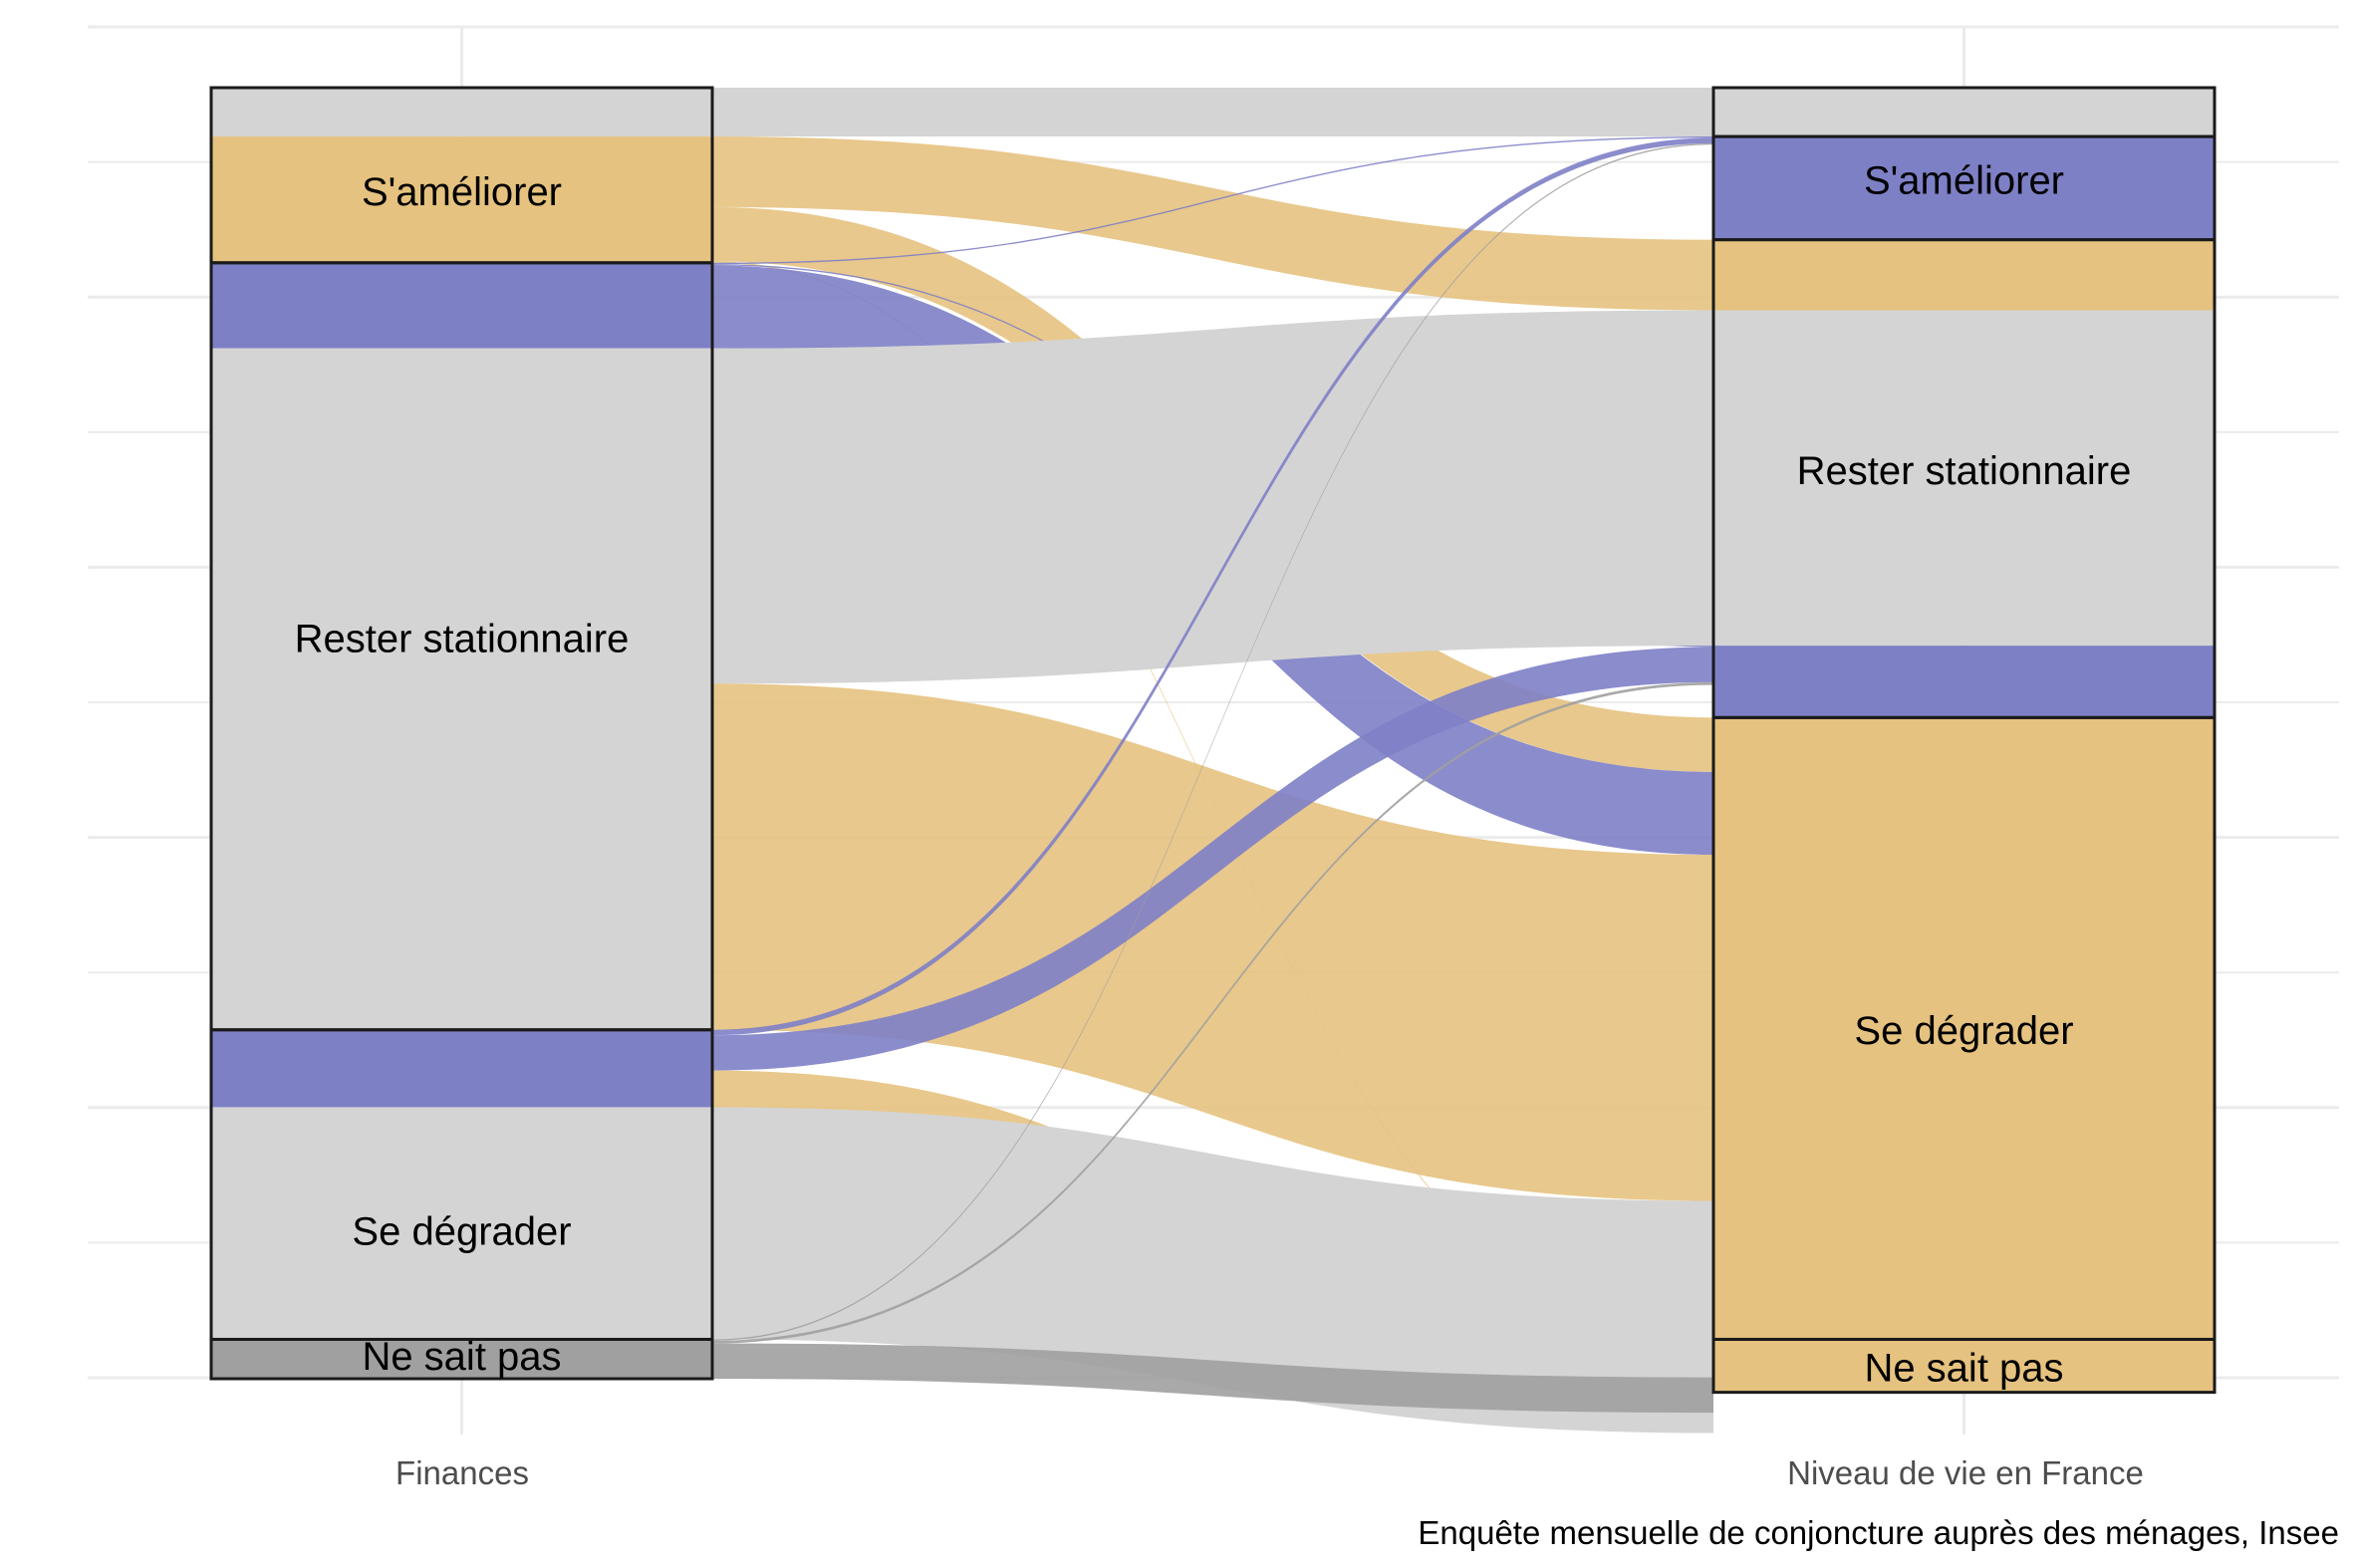 Image resolution: width=2353 pixels, height=1568 pixels. I want to click on right-label: Ne sait pas, so click(1964, 1369).